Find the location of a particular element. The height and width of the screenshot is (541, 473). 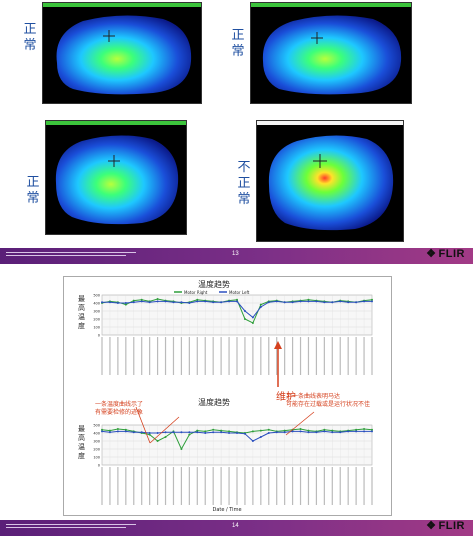

y-tick-label: 200 is located at coordinates (96, 450).